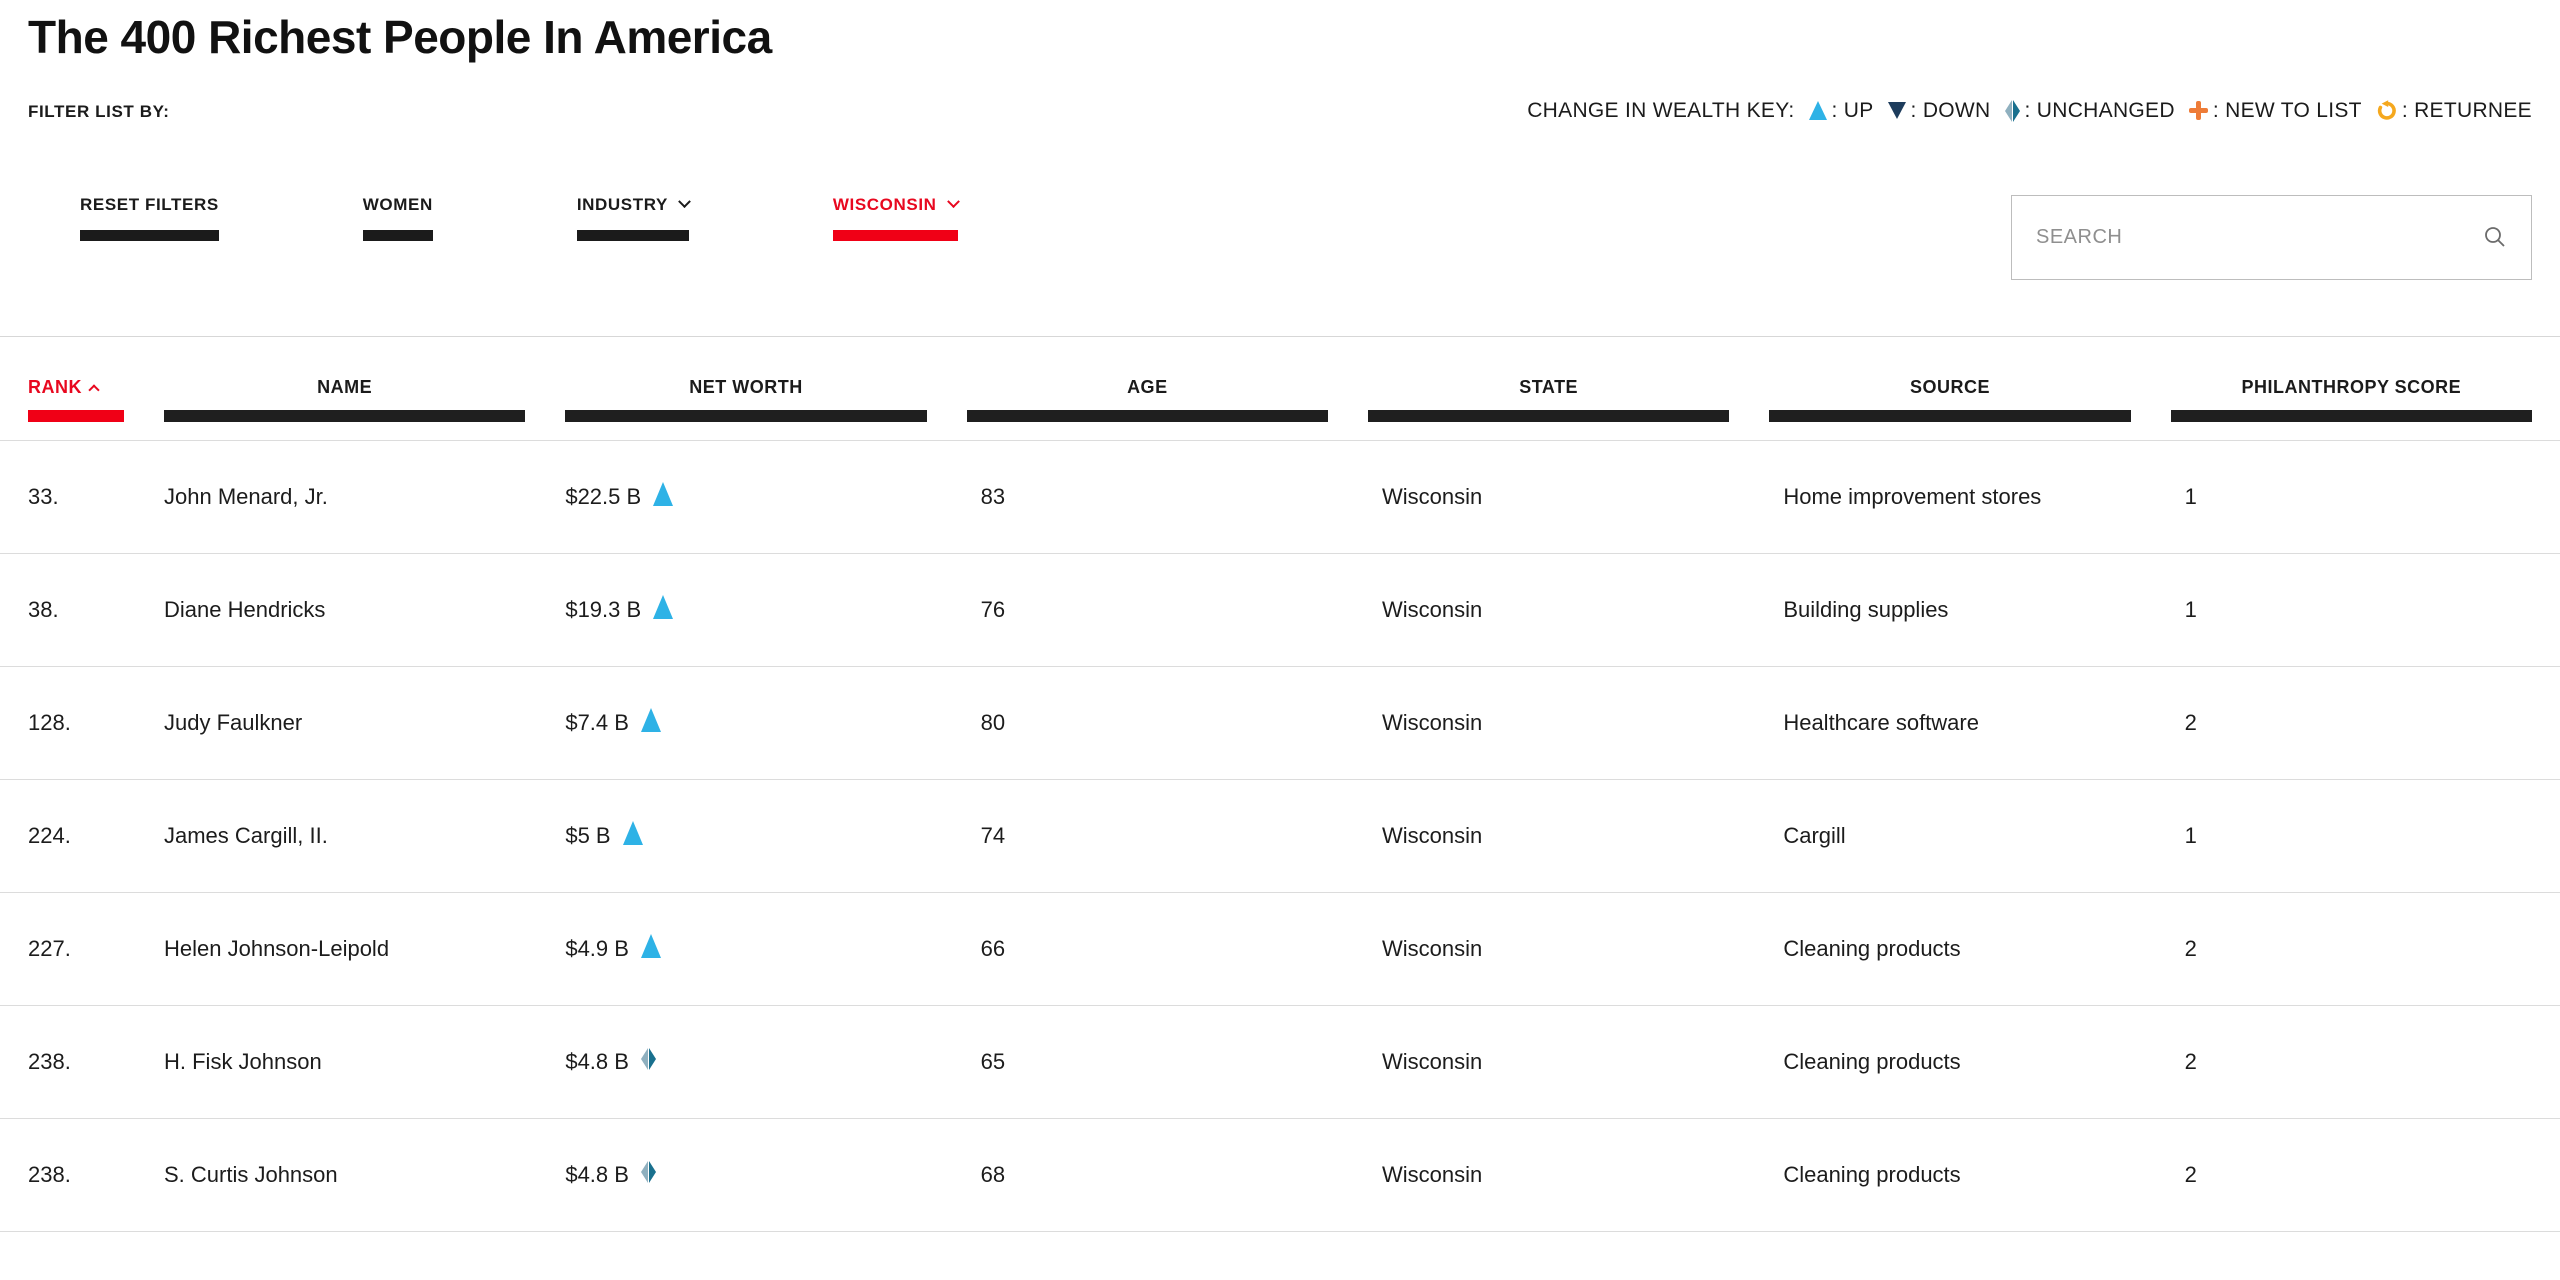 This screenshot has width=2560, height=1280. Describe the element at coordinates (2351, 399) in the screenshot. I see `column-header-philanthropy-score: PHILANTHROPY SCORE` at that location.